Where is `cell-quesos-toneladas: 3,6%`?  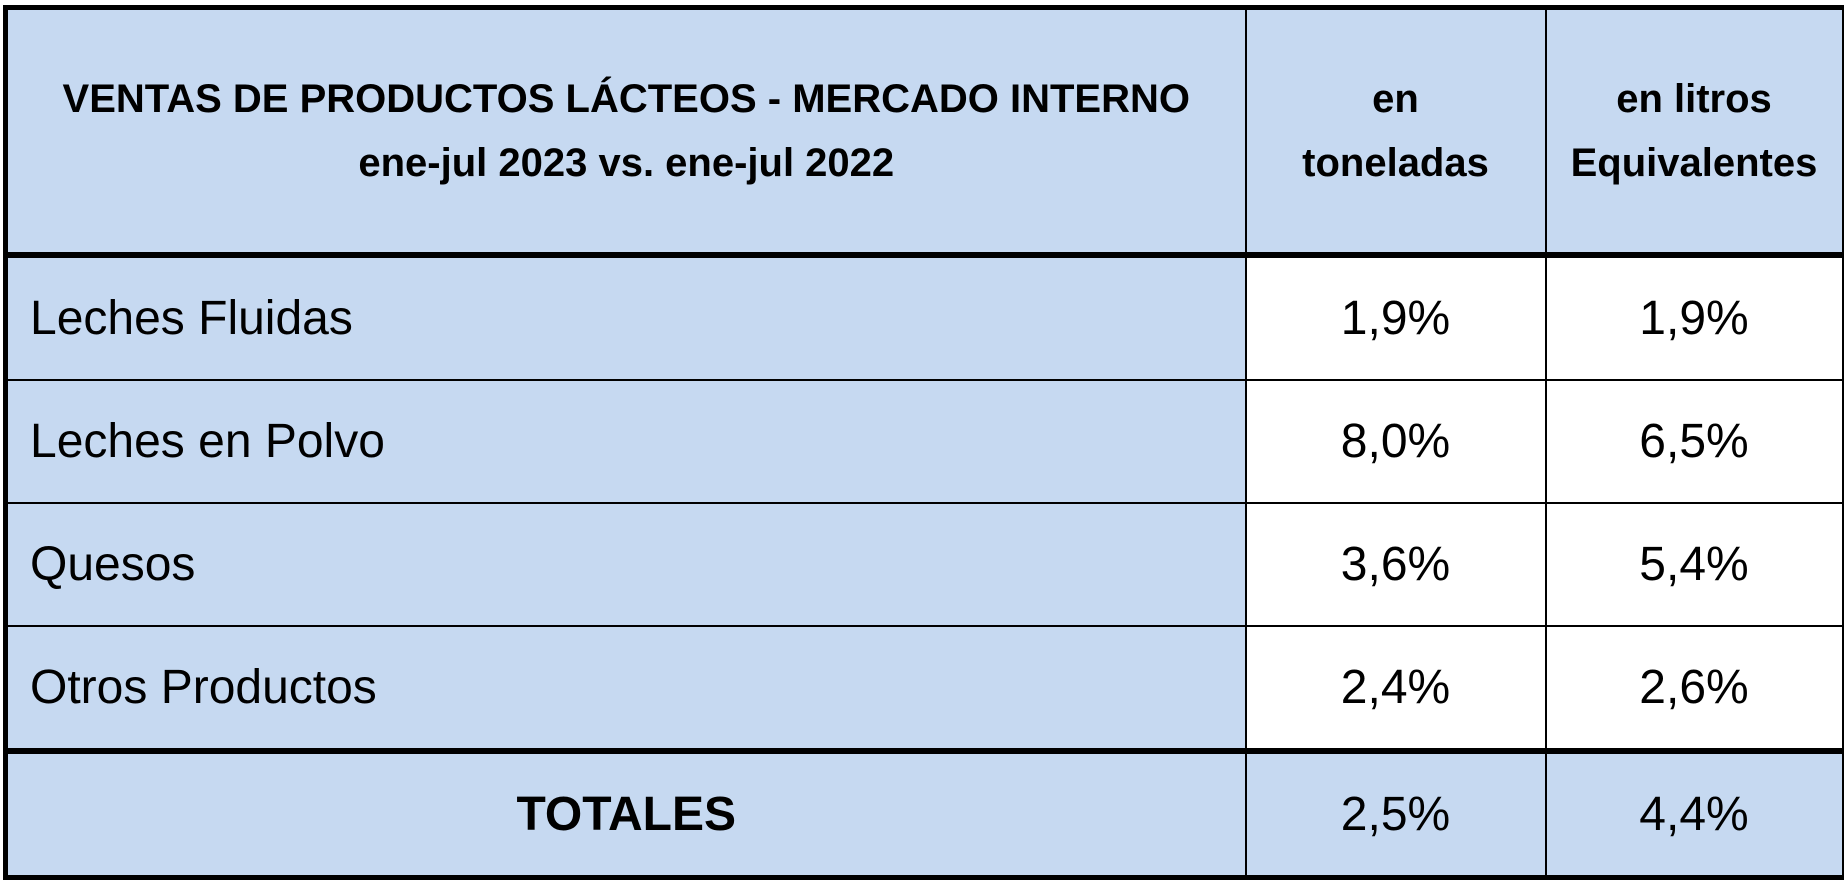 cell-quesos-toneladas: 3,6% is located at coordinates (1395, 564).